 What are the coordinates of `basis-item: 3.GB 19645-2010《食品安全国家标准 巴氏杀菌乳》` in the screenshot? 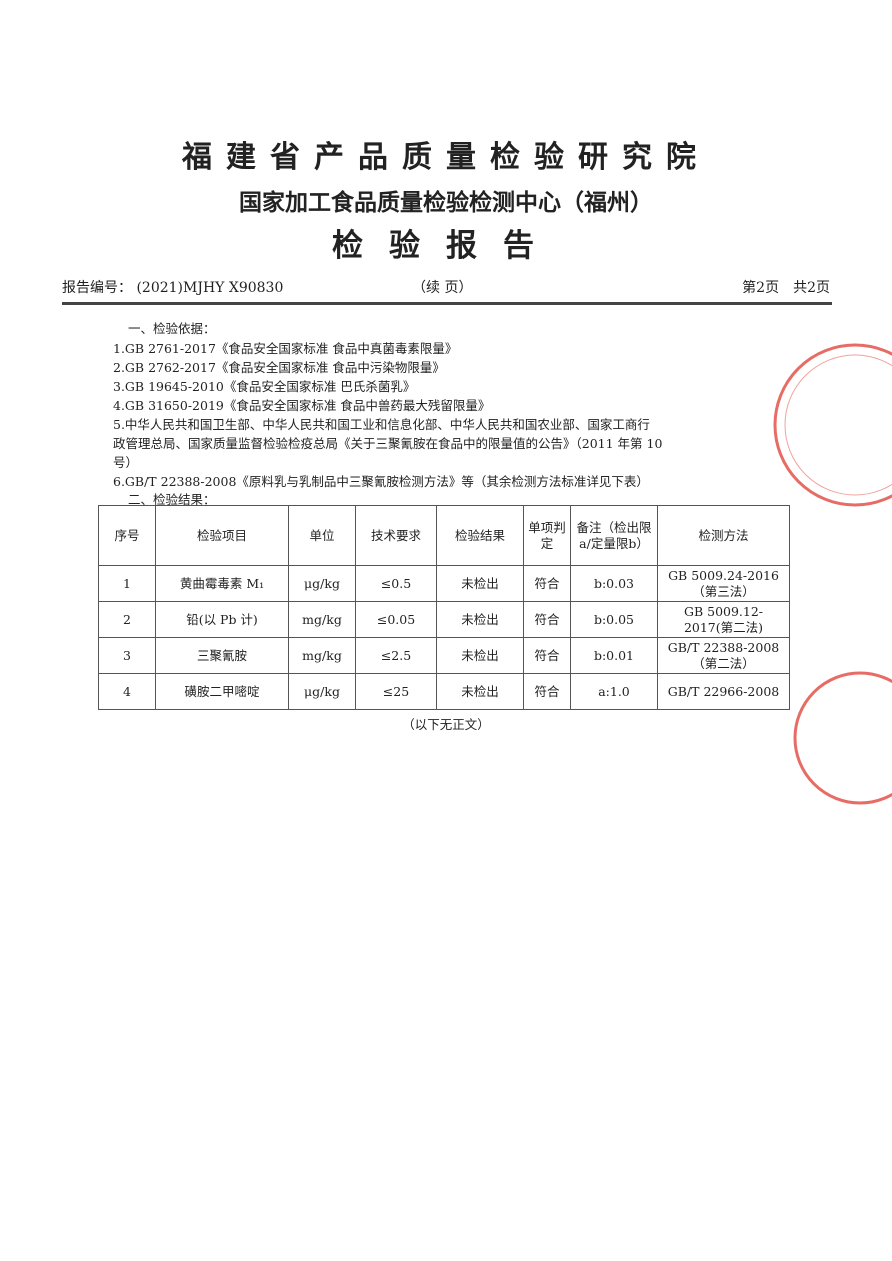 It's located at (264, 386).